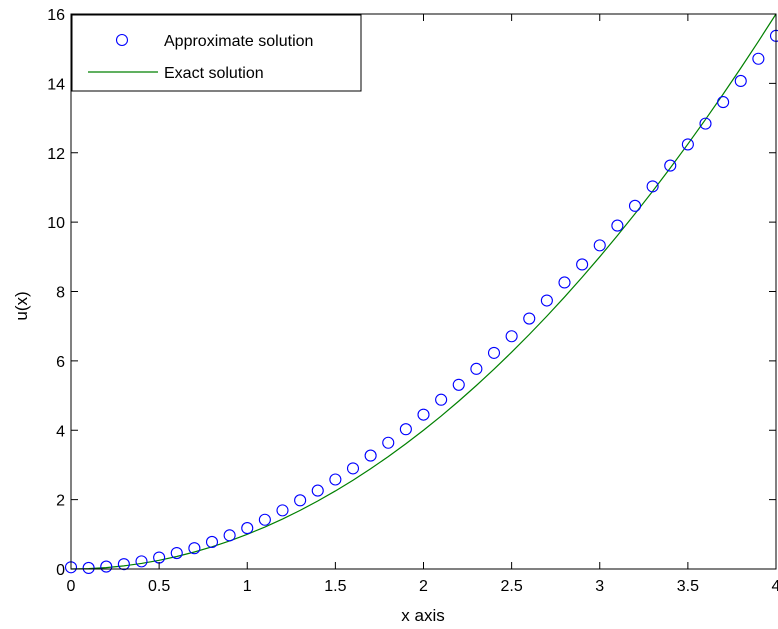 The height and width of the screenshot is (629, 778). I want to click on y-tick-label: 14, so click(56, 84).